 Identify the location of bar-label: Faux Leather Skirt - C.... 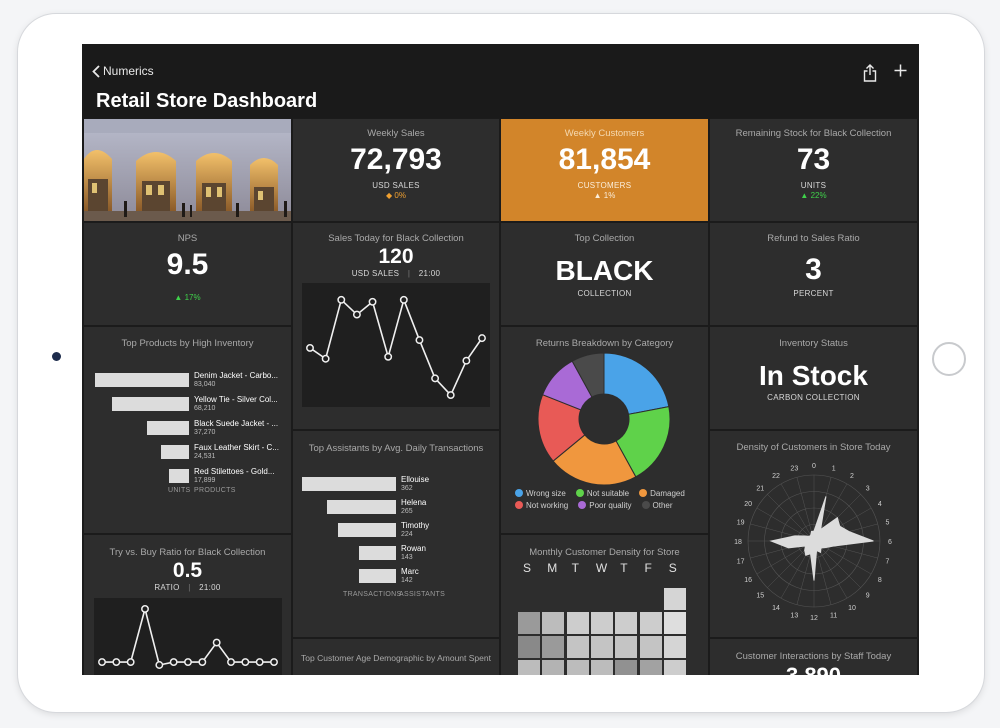
(236, 447).